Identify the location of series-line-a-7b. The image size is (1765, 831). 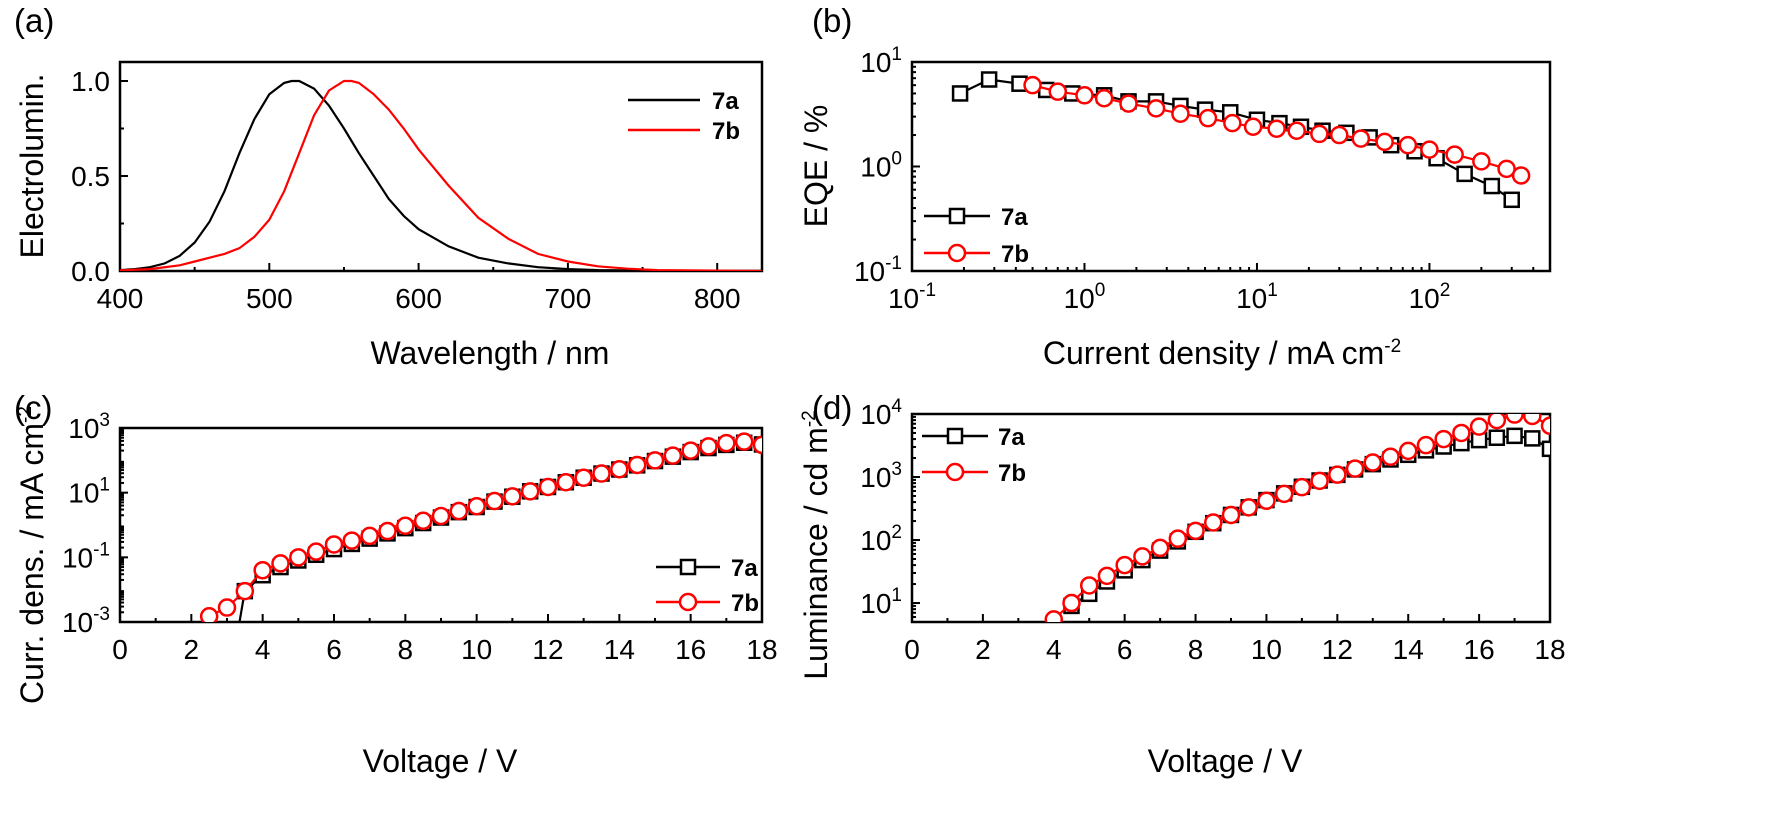
(441, 175).